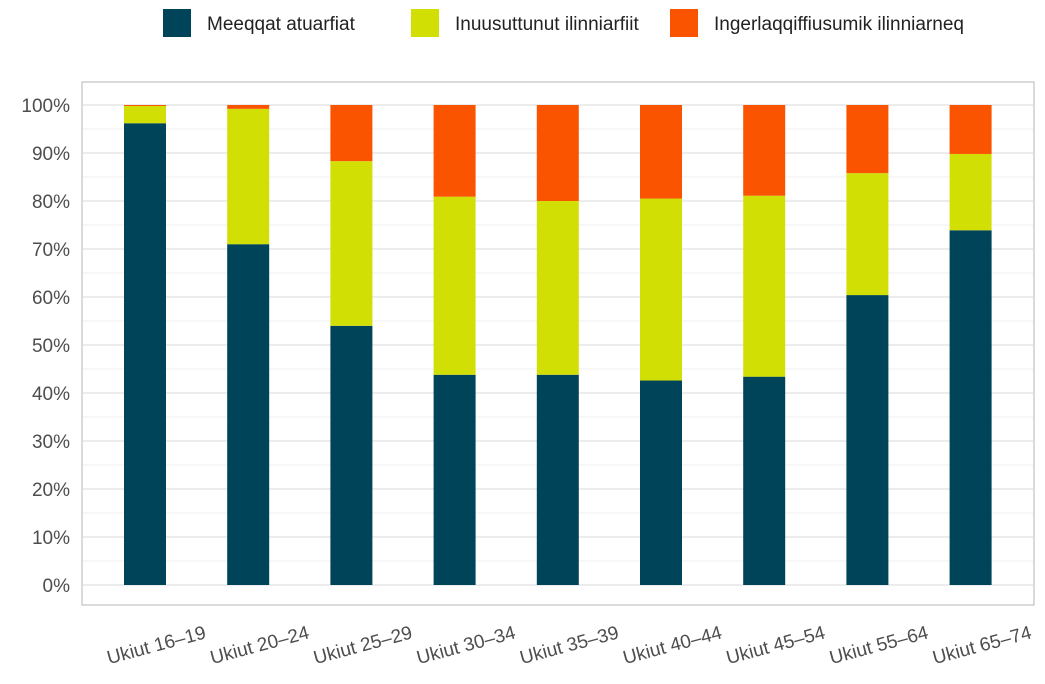 Image resolution: width=1045 pixels, height=684 pixels. Describe the element at coordinates (776, 645) in the screenshot. I see `x-tick-label: Ukiut 45–54` at that location.